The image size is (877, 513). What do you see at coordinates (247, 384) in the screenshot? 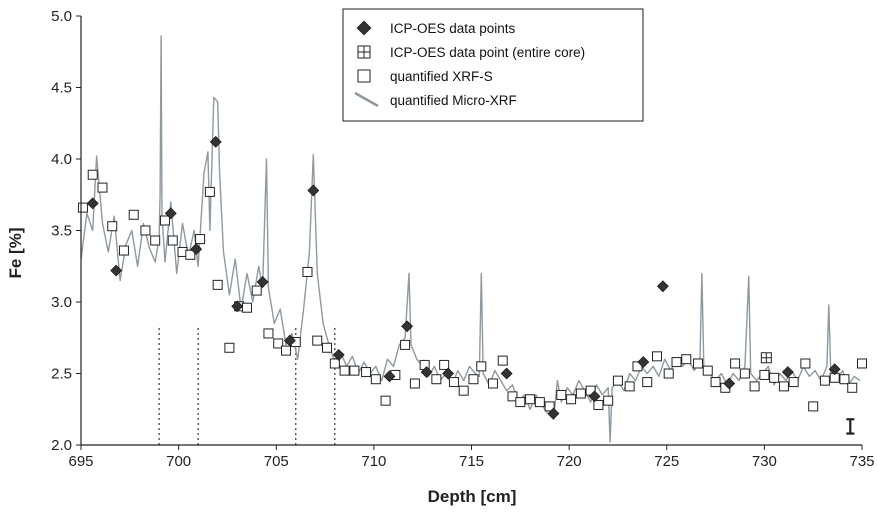
I see `depth-markers` at bounding box center [247, 384].